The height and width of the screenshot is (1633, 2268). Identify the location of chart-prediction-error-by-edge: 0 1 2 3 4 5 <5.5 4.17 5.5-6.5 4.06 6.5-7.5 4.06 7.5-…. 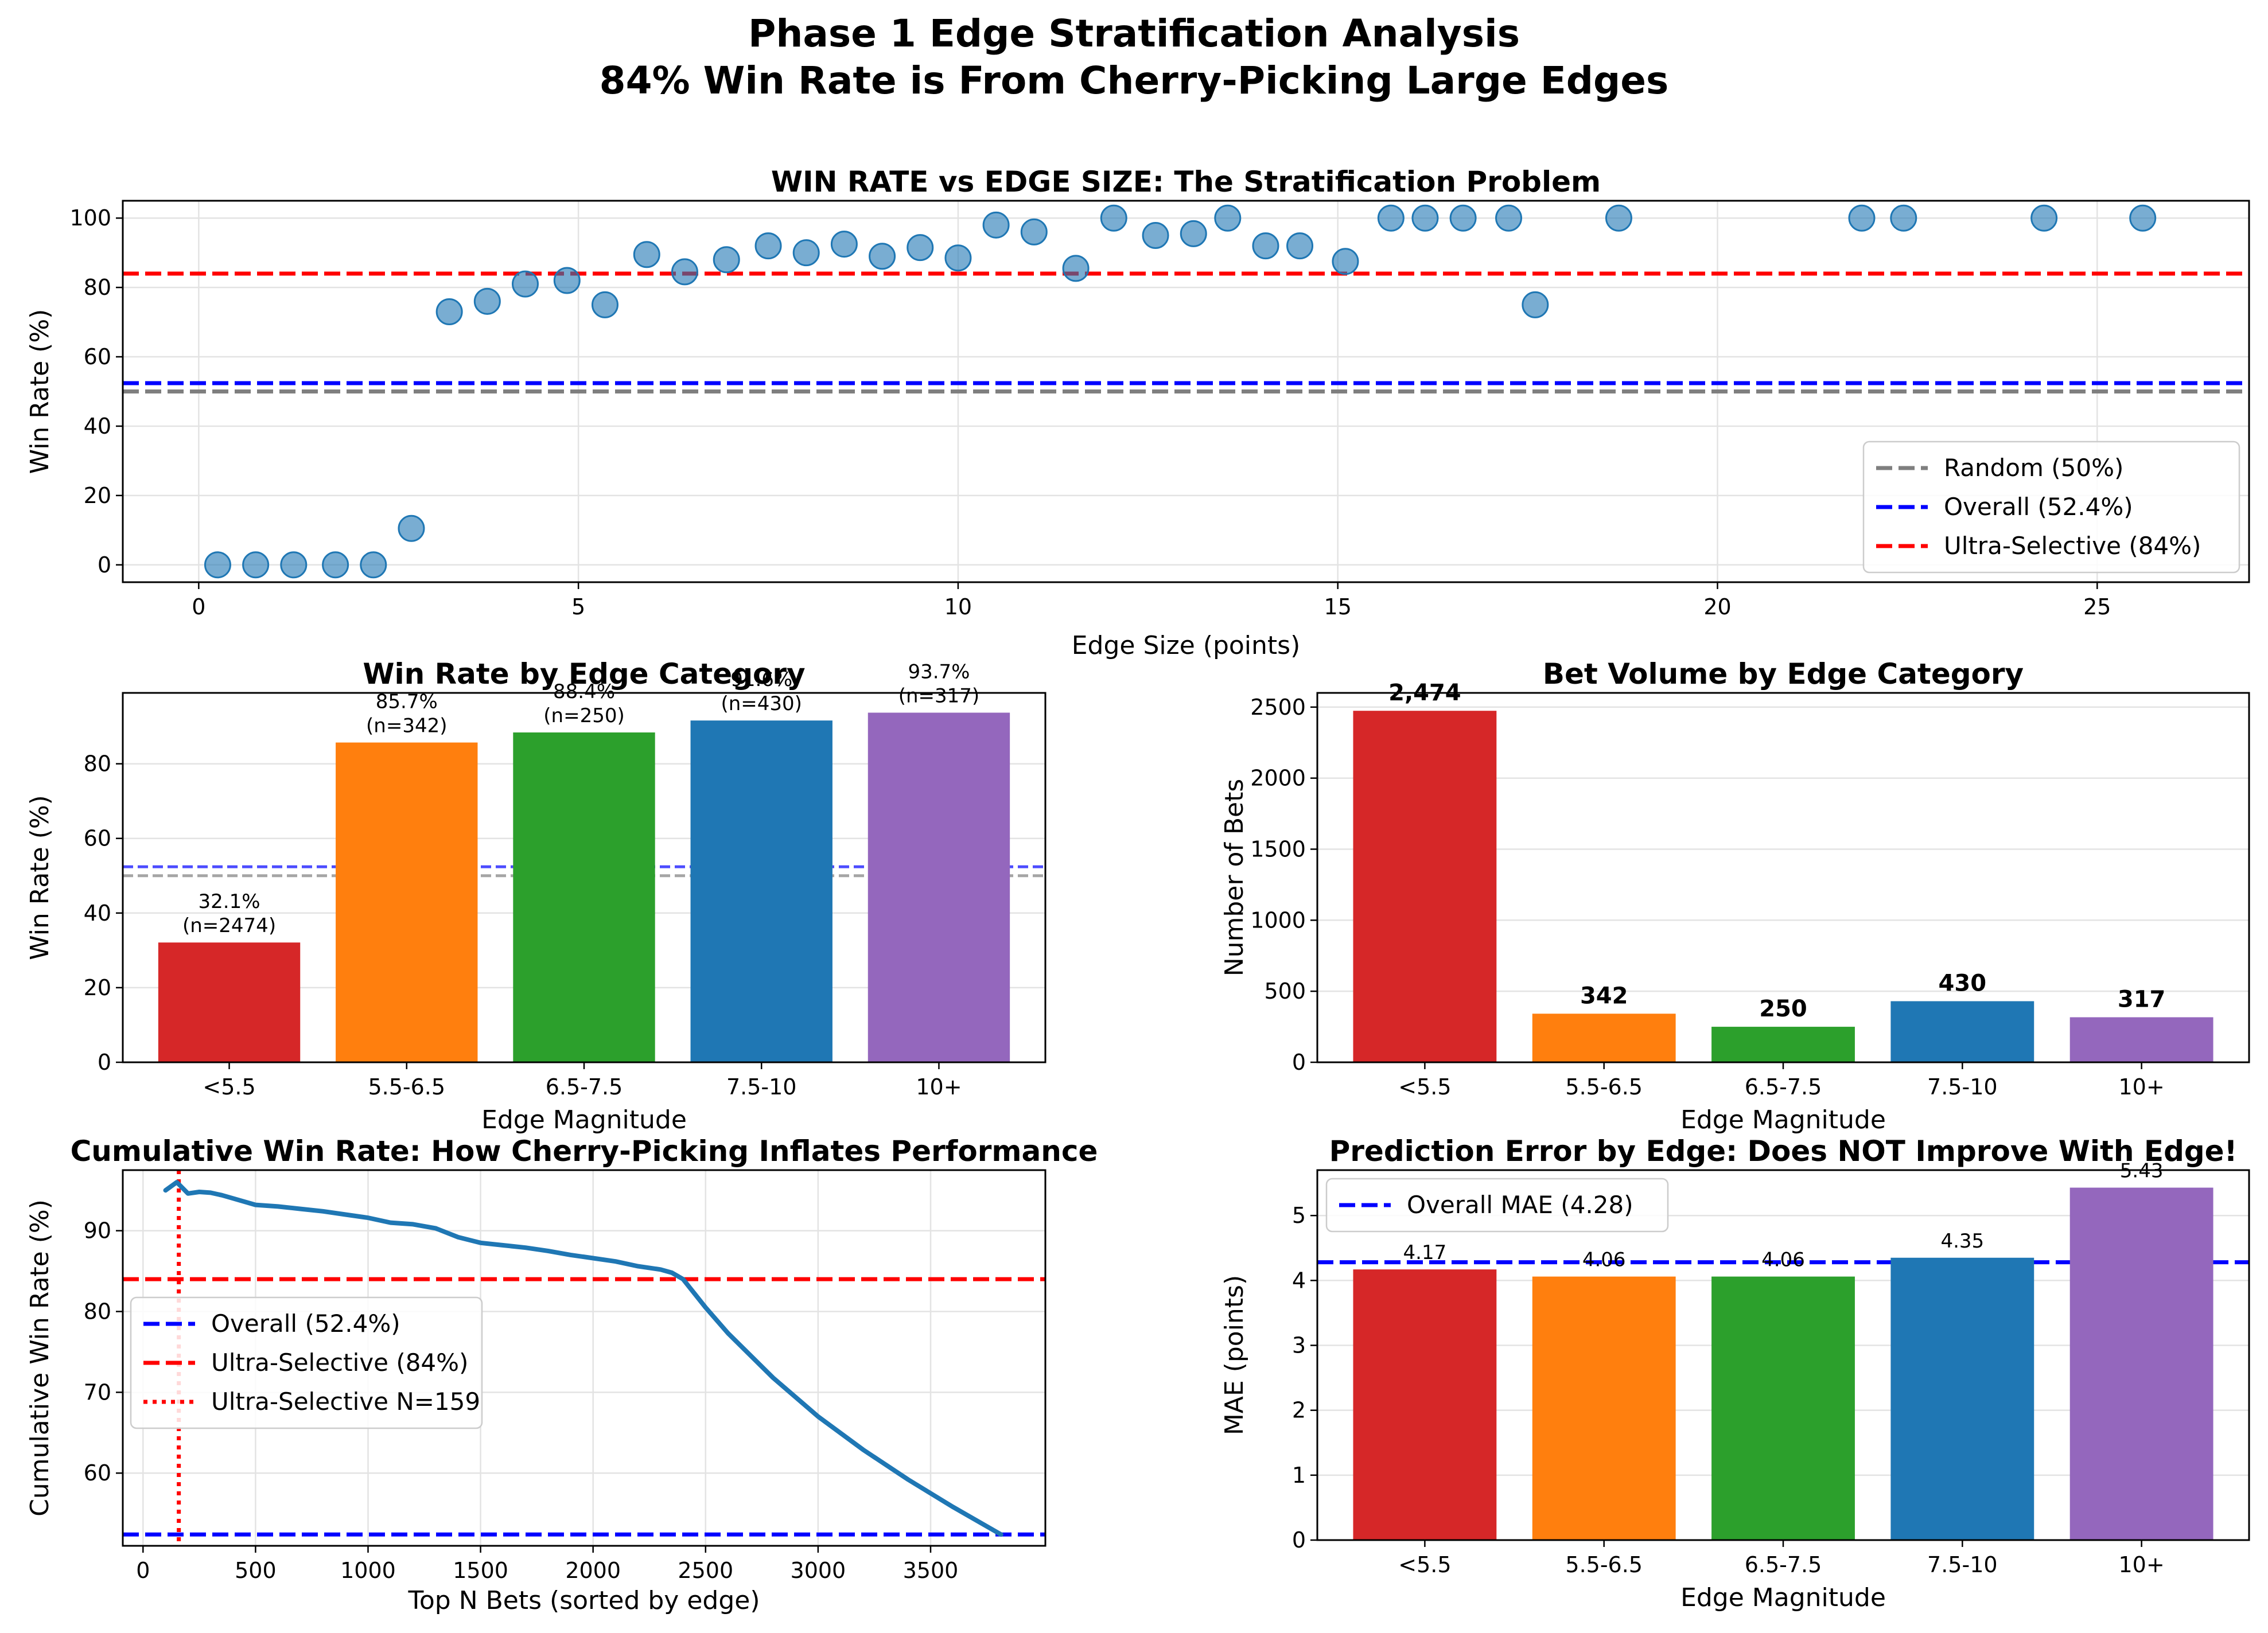
(1735, 1373).